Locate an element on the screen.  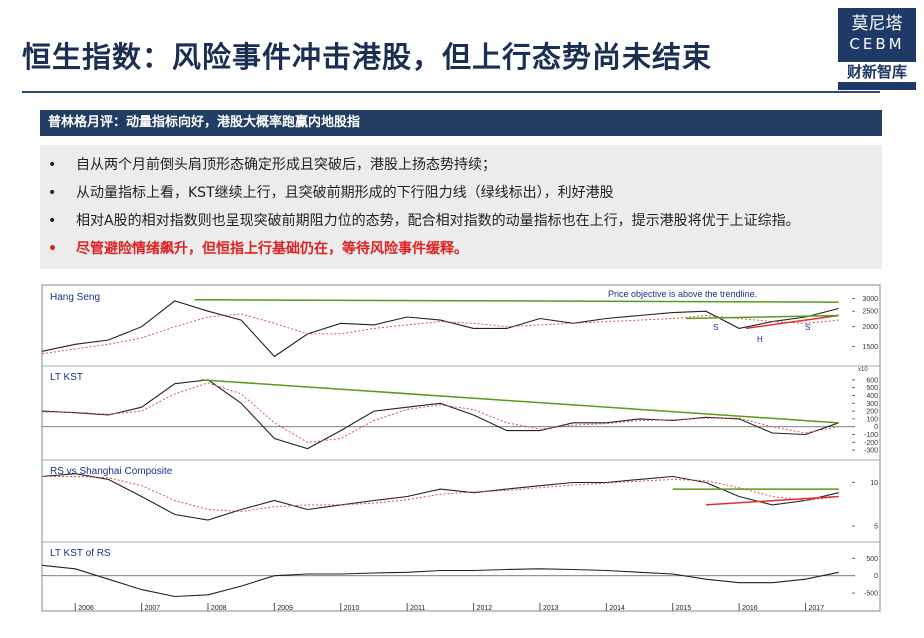
panel-title: LT KST of RS is located at coordinates (80, 553).